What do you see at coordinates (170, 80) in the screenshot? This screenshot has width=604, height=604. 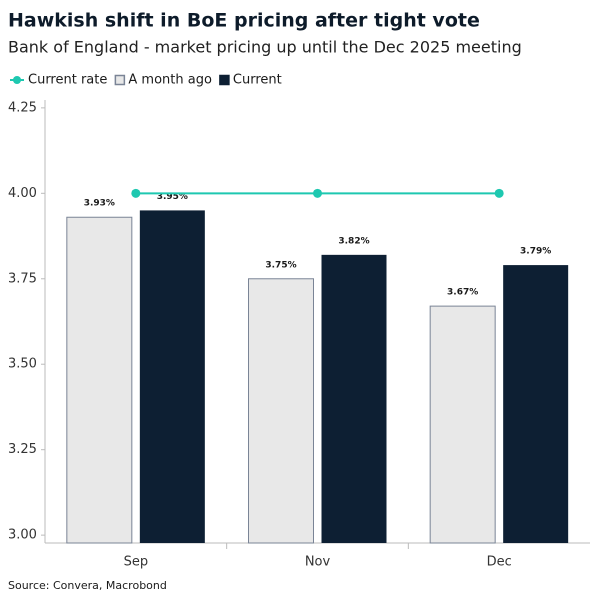 I see `legend-label: A month ago` at bounding box center [170, 80].